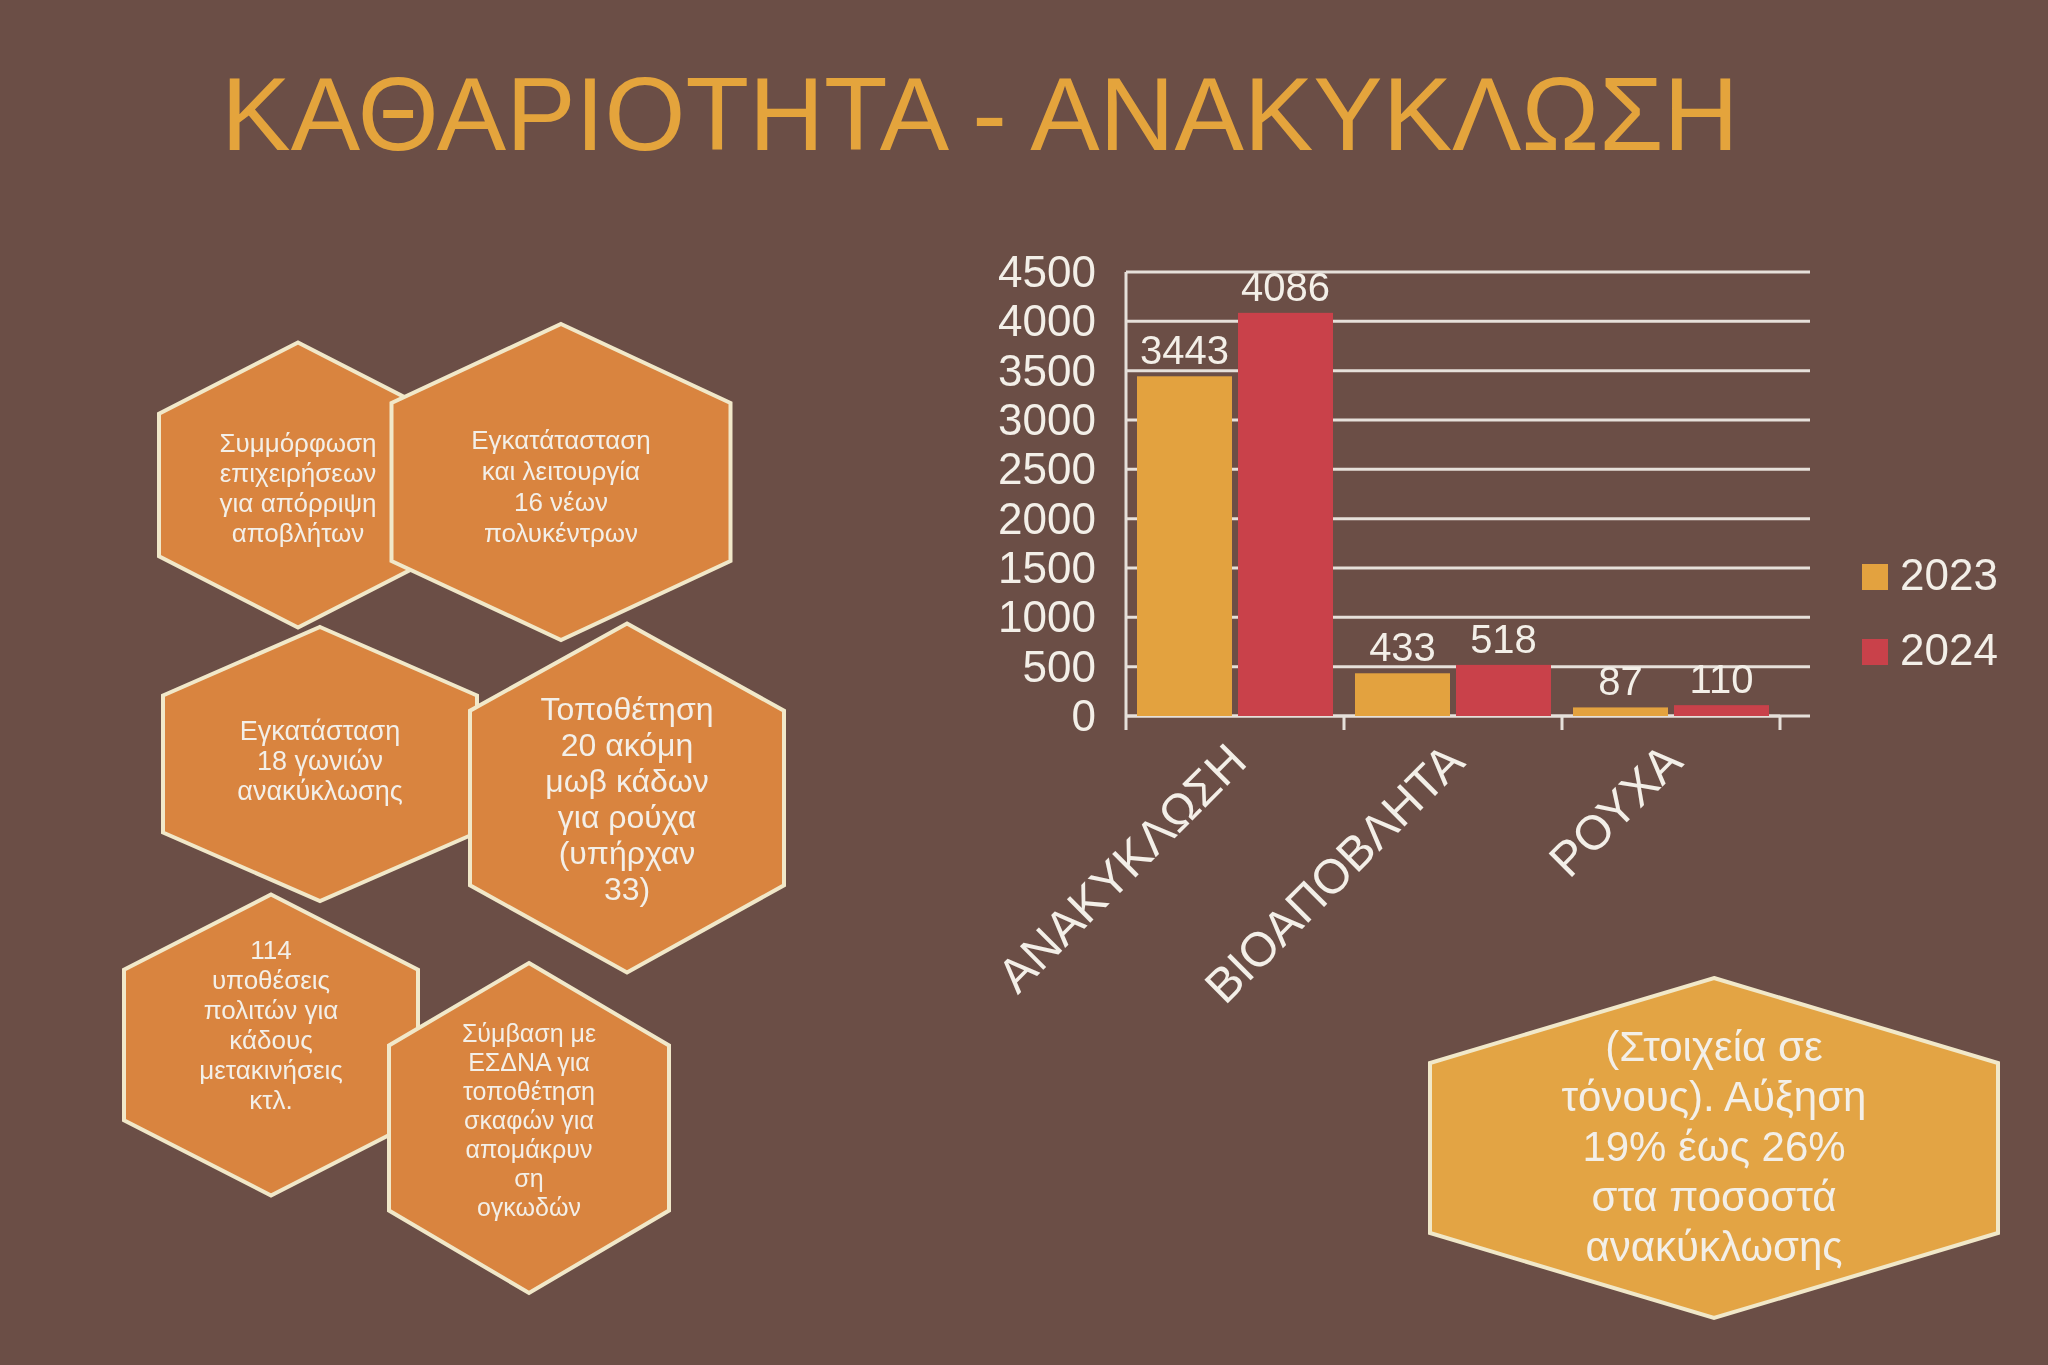 The height and width of the screenshot is (1365, 2048). Describe the element at coordinates (1047, 617) in the screenshot. I see `y-tick-label: 1000` at that location.